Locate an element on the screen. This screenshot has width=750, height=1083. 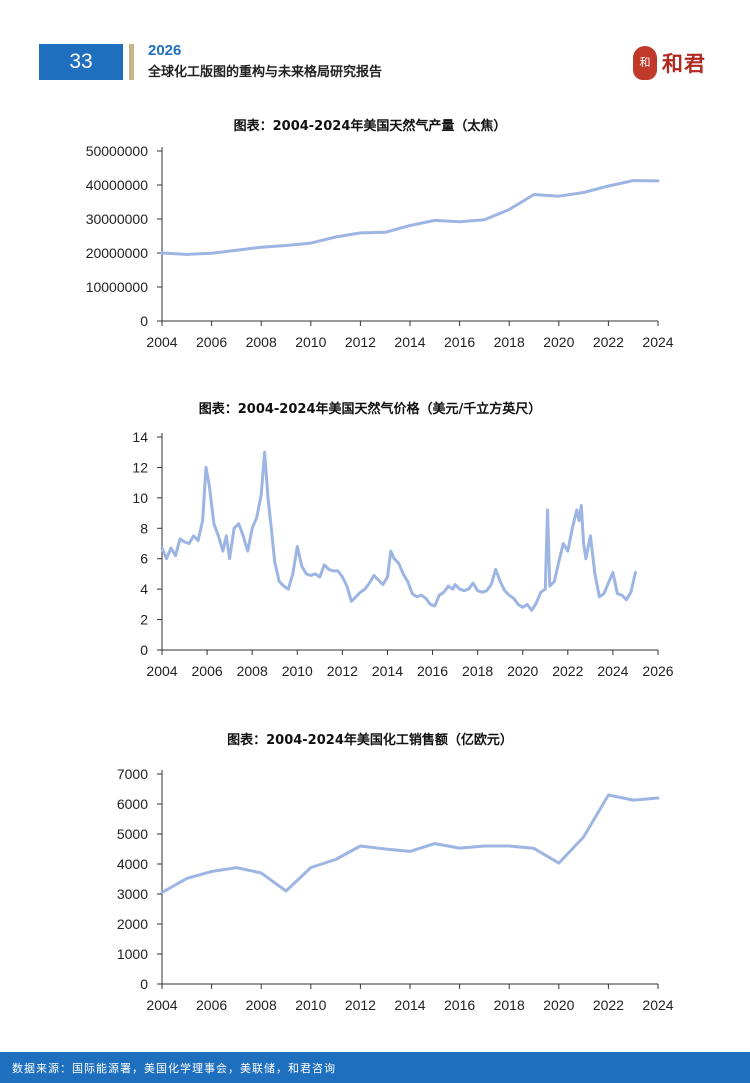
logo-text: 和君 is located at coordinates (684, 64).